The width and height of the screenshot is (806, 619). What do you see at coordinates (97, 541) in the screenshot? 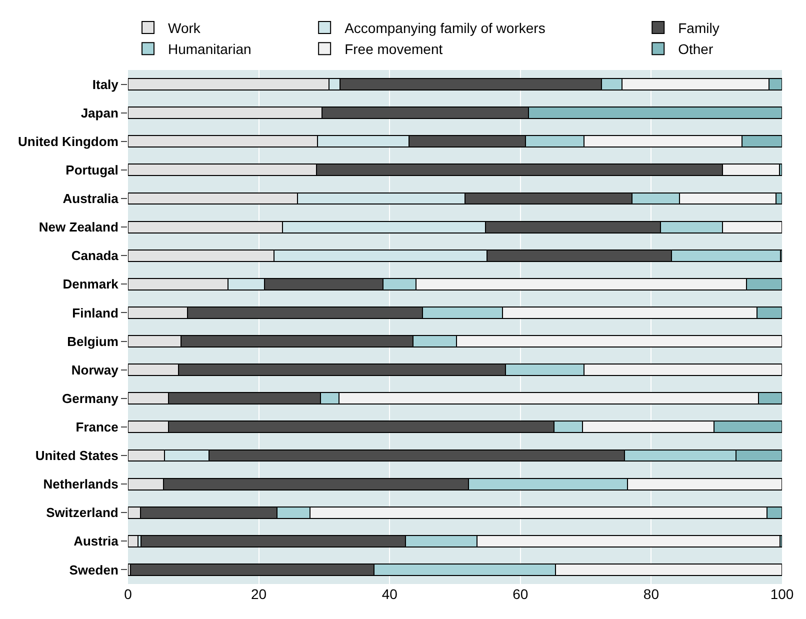
I see `y-tick-label: Austria` at bounding box center [97, 541].